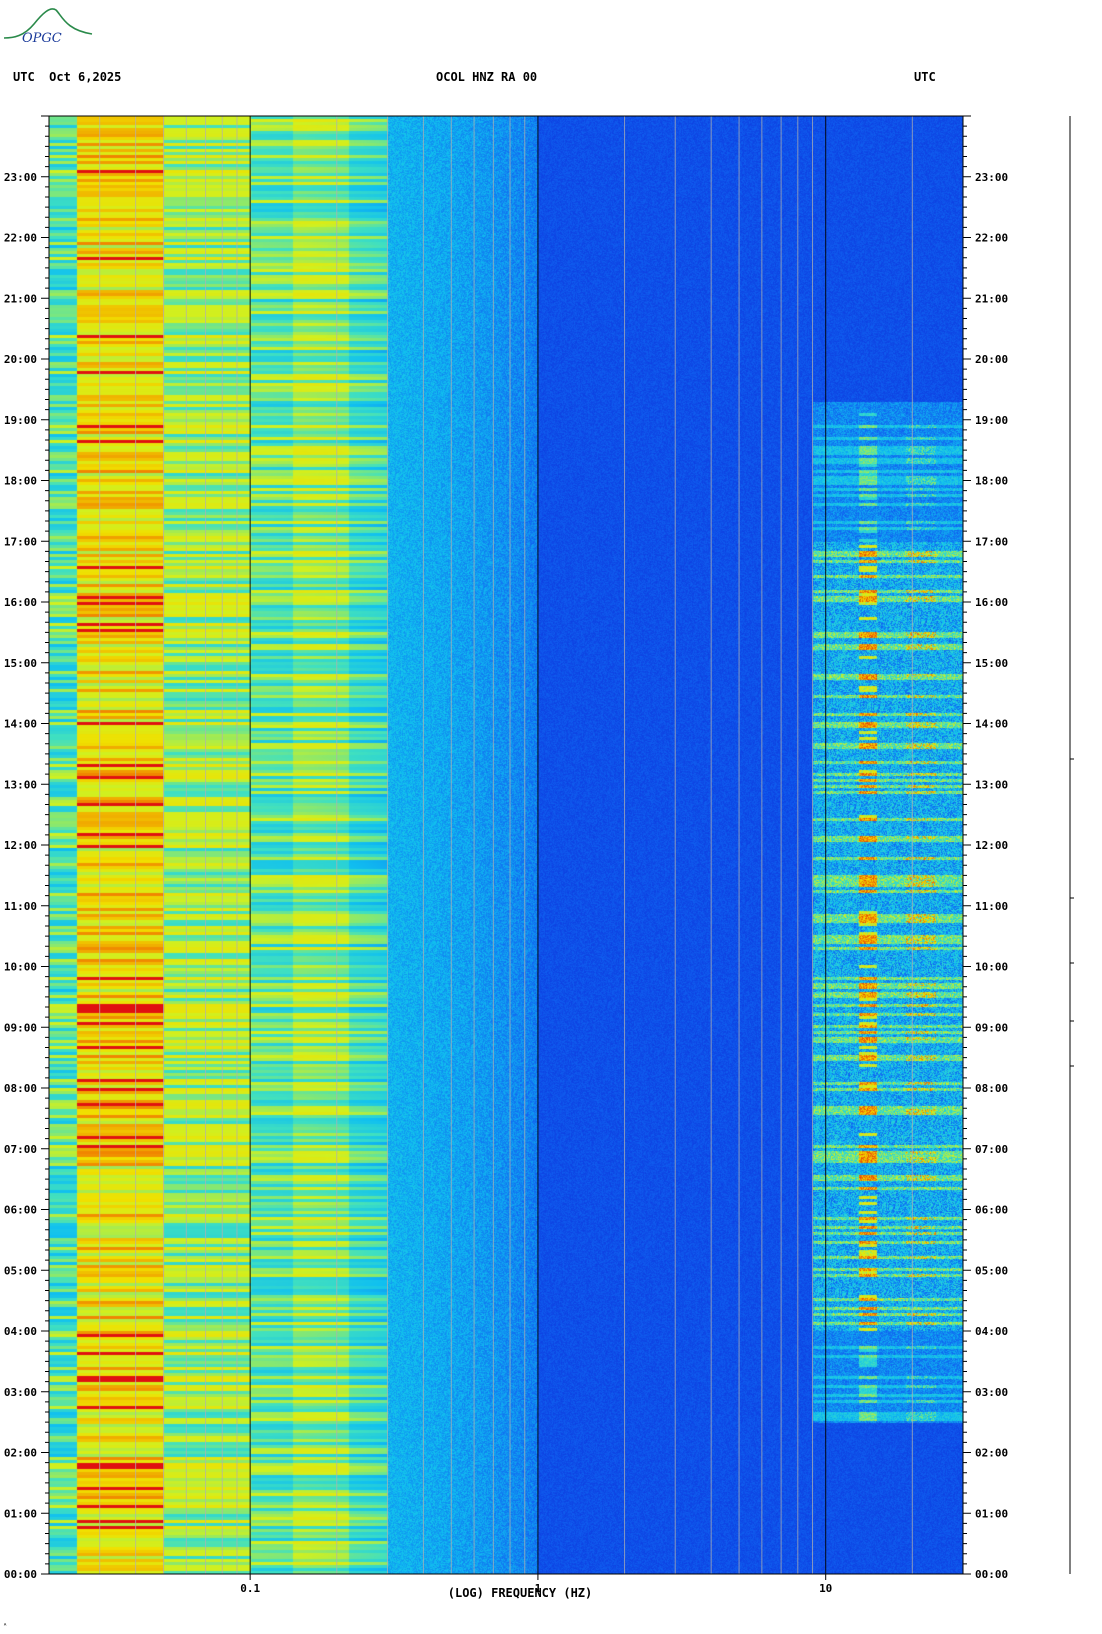 The width and height of the screenshot is (1102, 1634). I want to click on y-tick-label-right: 06:00, so click(991, 1210).